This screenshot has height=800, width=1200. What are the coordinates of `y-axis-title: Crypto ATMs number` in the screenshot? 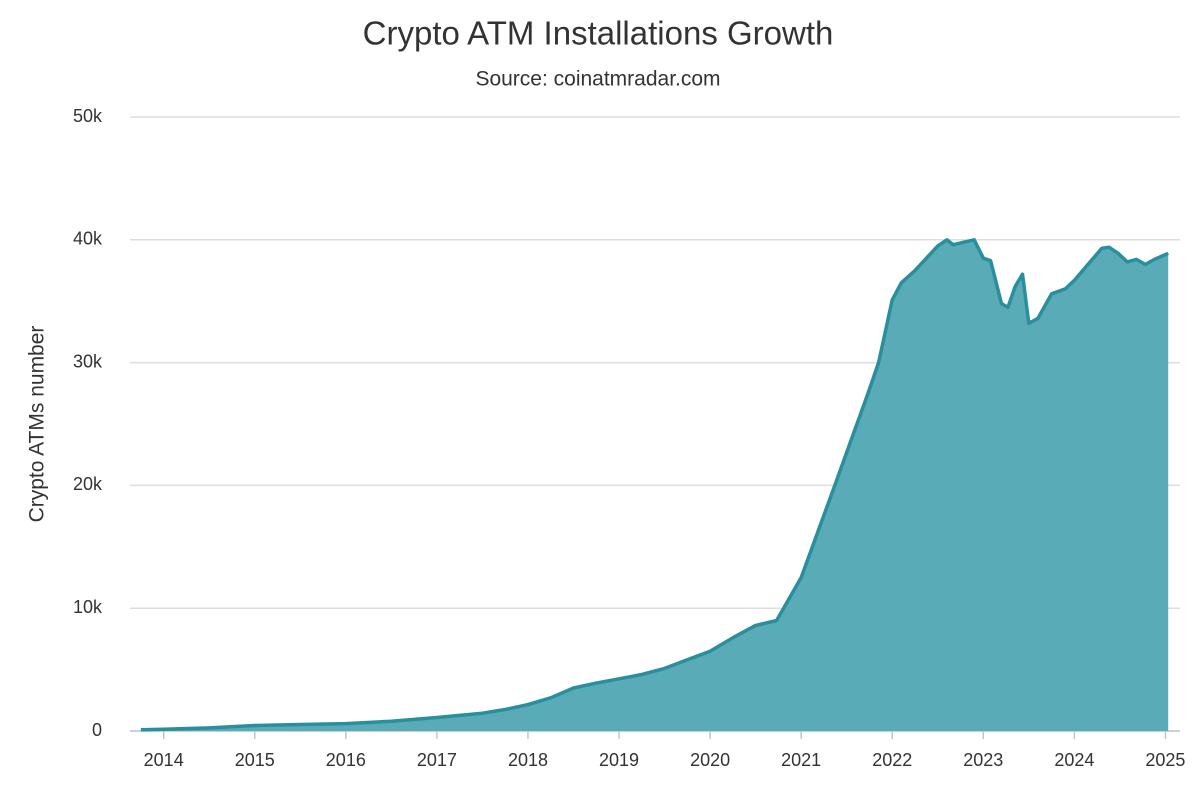 It's located at (37, 424).